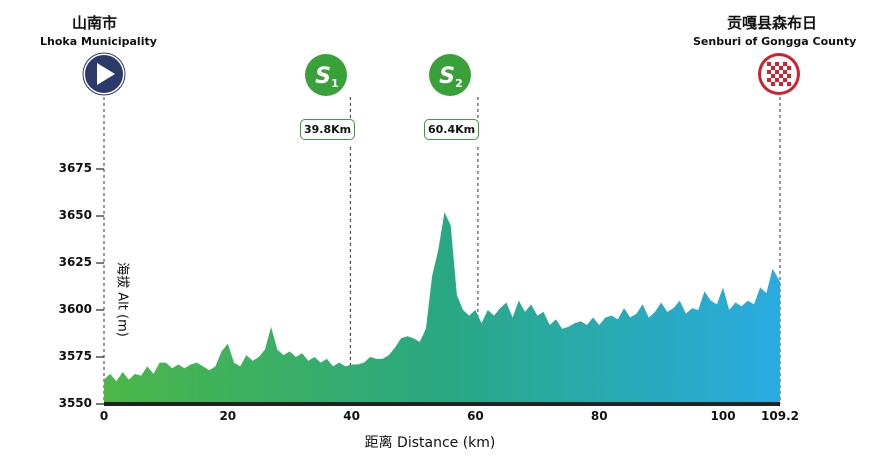 The image size is (875, 466). Describe the element at coordinates (95, 23) in the screenshot. I see `start-name-zh: 山南市` at that location.